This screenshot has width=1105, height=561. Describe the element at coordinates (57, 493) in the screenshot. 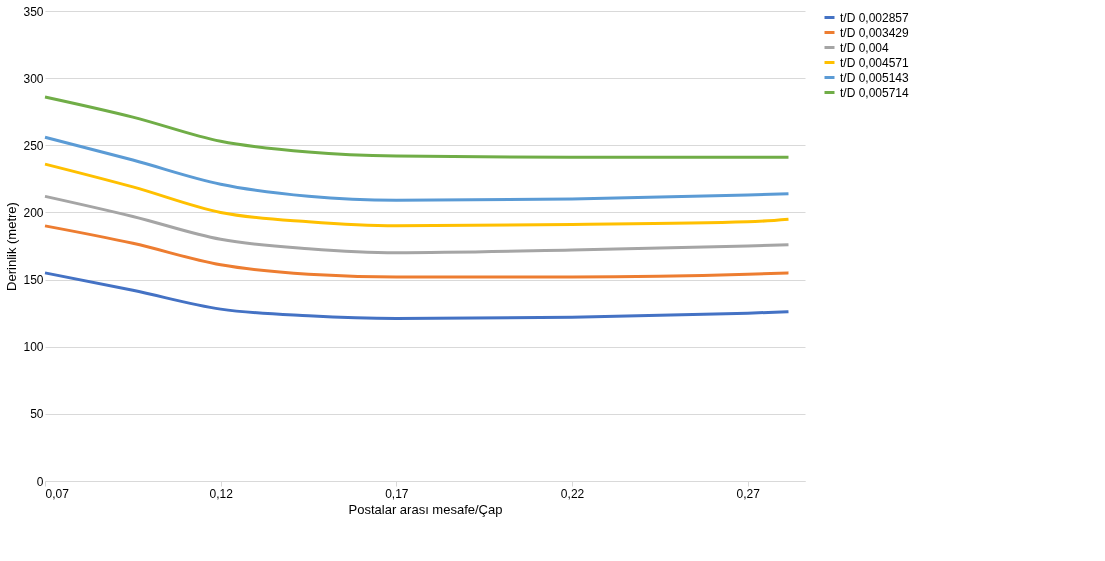

I see `x-tick-label: 0,07` at that location.